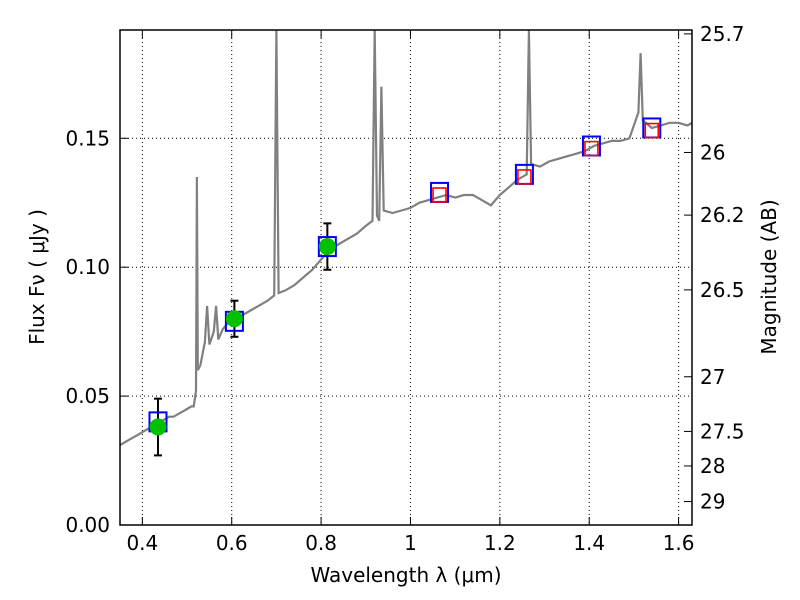  What do you see at coordinates (410, 543) in the screenshot?
I see `x-tick-label: 1` at bounding box center [410, 543].